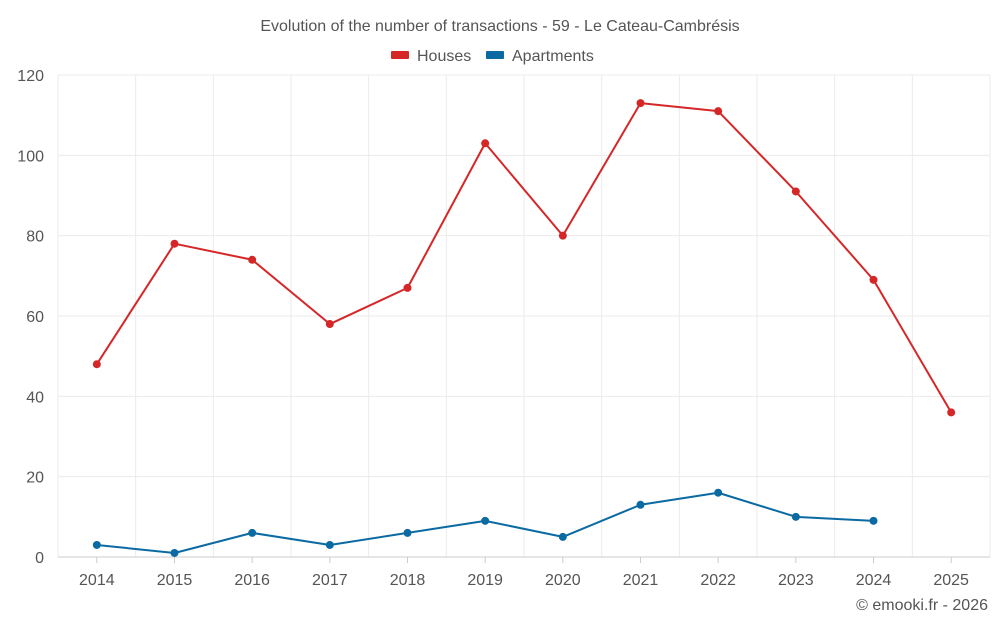  What do you see at coordinates (30, 76) in the screenshot?
I see `y-tick-label: 120` at bounding box center [30, 76].